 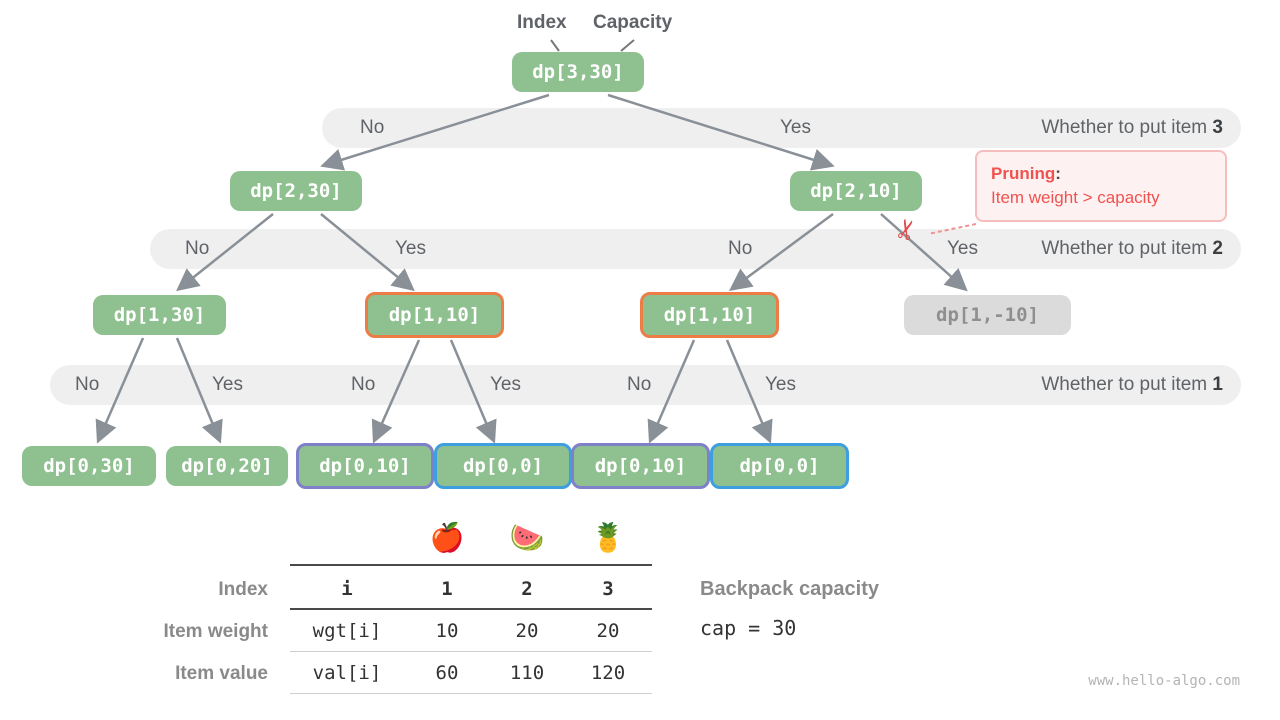 What do you see at coordinates (434, 315) in the screenshot?
I see `node-dp-1-10-left: dp[1,10]` at bounding box center [434, 315].